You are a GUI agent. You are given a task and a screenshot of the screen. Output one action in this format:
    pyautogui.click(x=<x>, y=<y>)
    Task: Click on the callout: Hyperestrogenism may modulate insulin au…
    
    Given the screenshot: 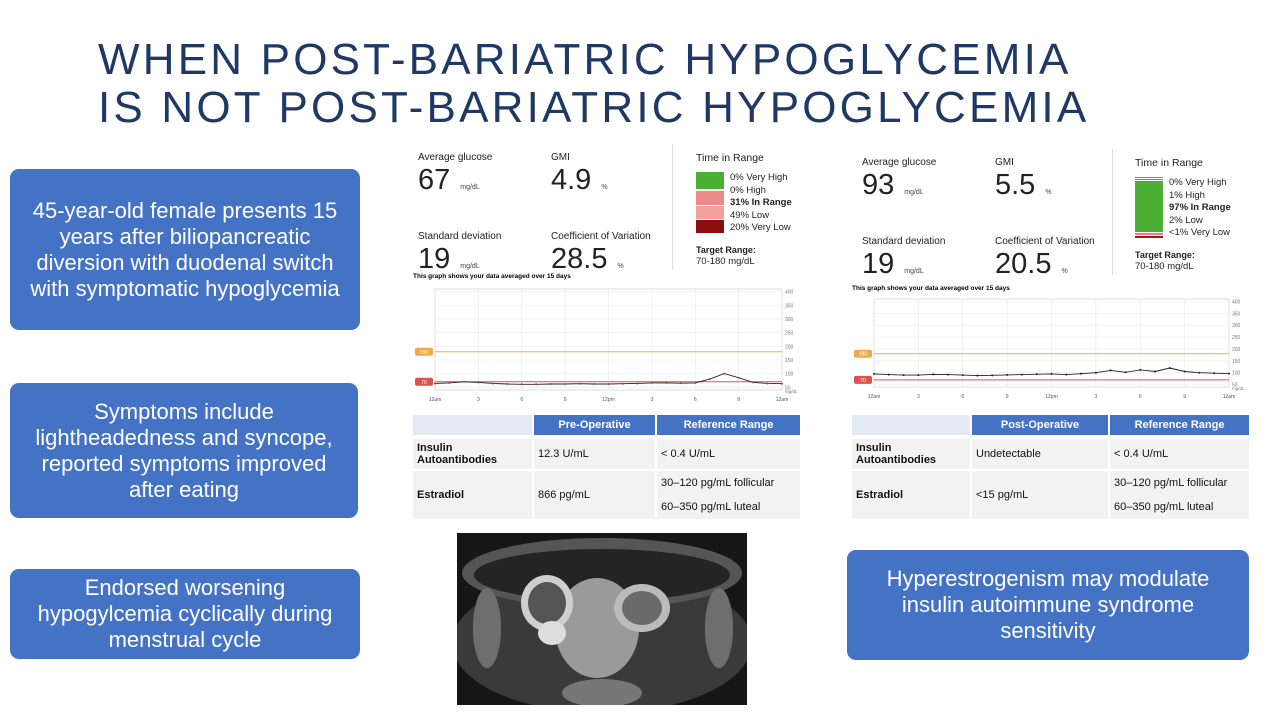 What is the action you would take?
    pyautogui.click(x=1048, y=605)
    